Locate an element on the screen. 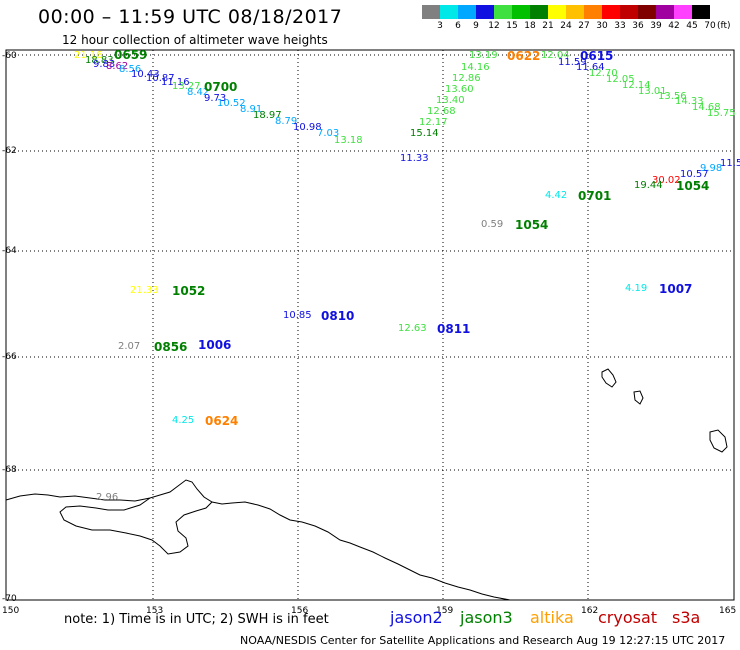 The width and height of the screenshot is (740, 650). pass-time-label: 0622 is located at coordinates (524, 56).